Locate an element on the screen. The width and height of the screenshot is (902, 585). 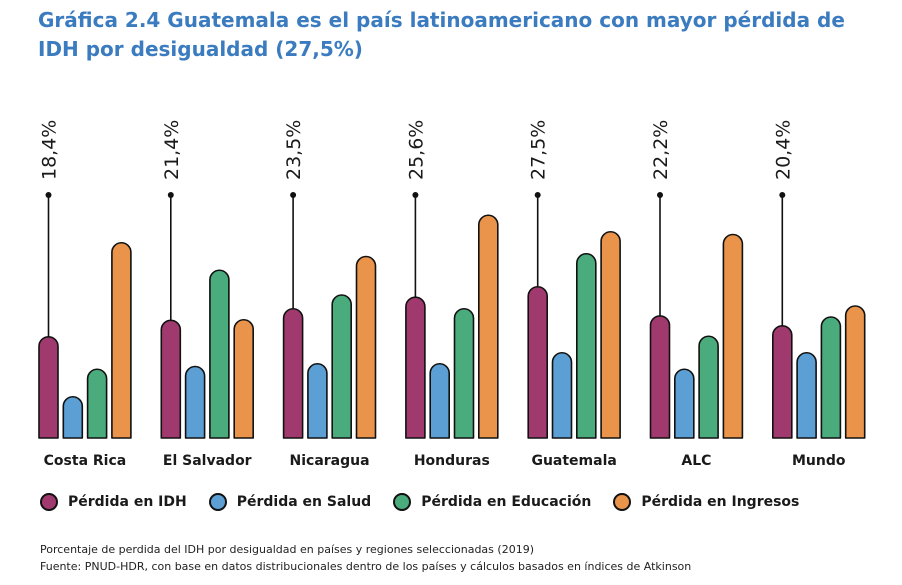
category-label: Nicaragua is located at coordinates (330, 461).